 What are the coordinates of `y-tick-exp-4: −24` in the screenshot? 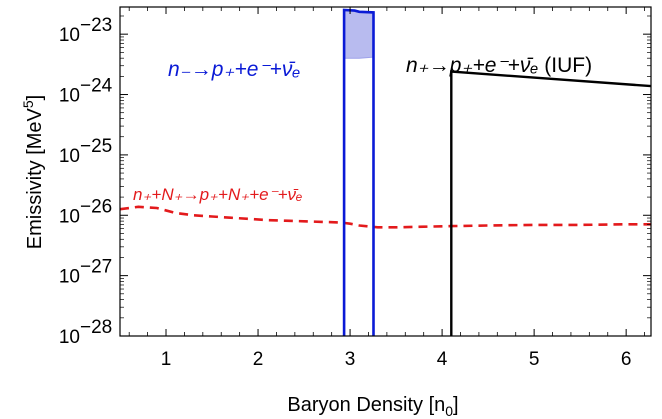 It's located at (96, 86).